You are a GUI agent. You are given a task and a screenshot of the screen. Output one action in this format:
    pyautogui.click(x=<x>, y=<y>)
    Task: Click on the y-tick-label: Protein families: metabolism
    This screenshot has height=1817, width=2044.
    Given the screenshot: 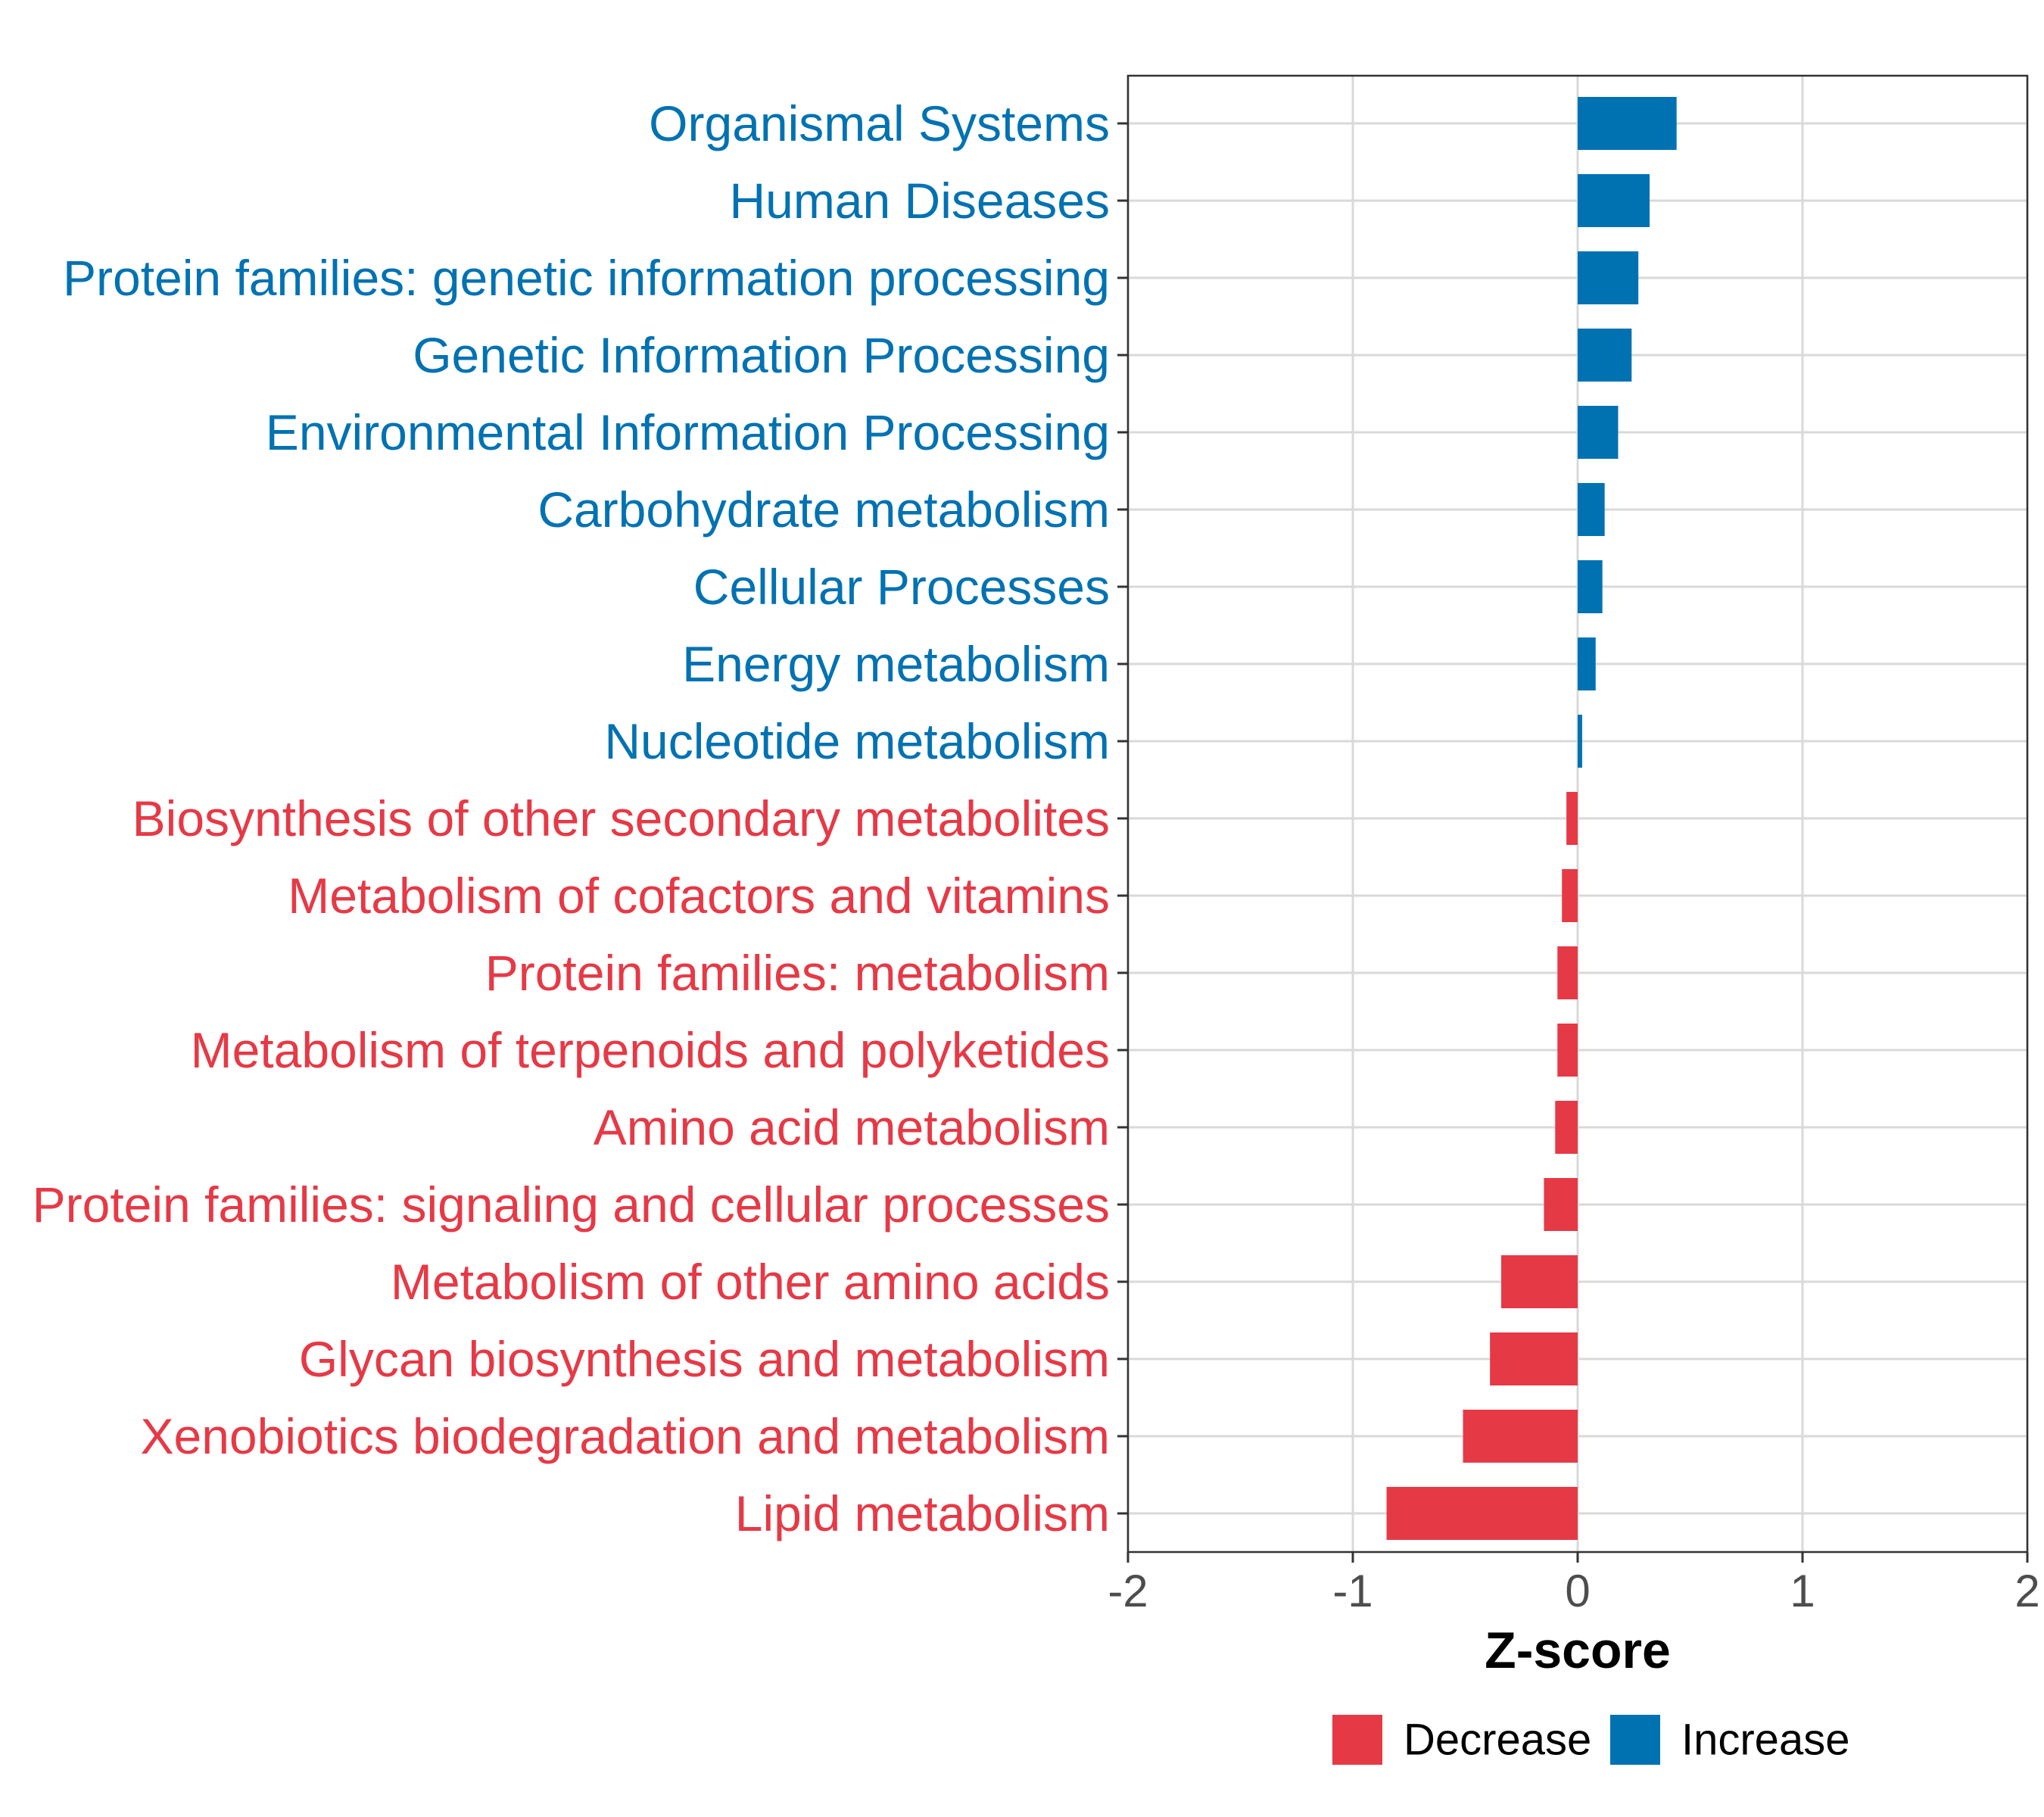 What is the action you would take?
    pyautogui.click(x=798, y=973)
    